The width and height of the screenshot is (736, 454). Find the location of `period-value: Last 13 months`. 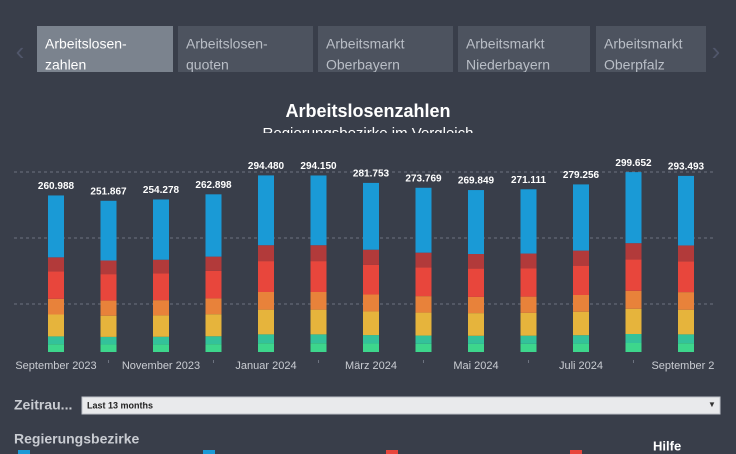

period-value: Last 13 months is located at coordinates (120, 405).